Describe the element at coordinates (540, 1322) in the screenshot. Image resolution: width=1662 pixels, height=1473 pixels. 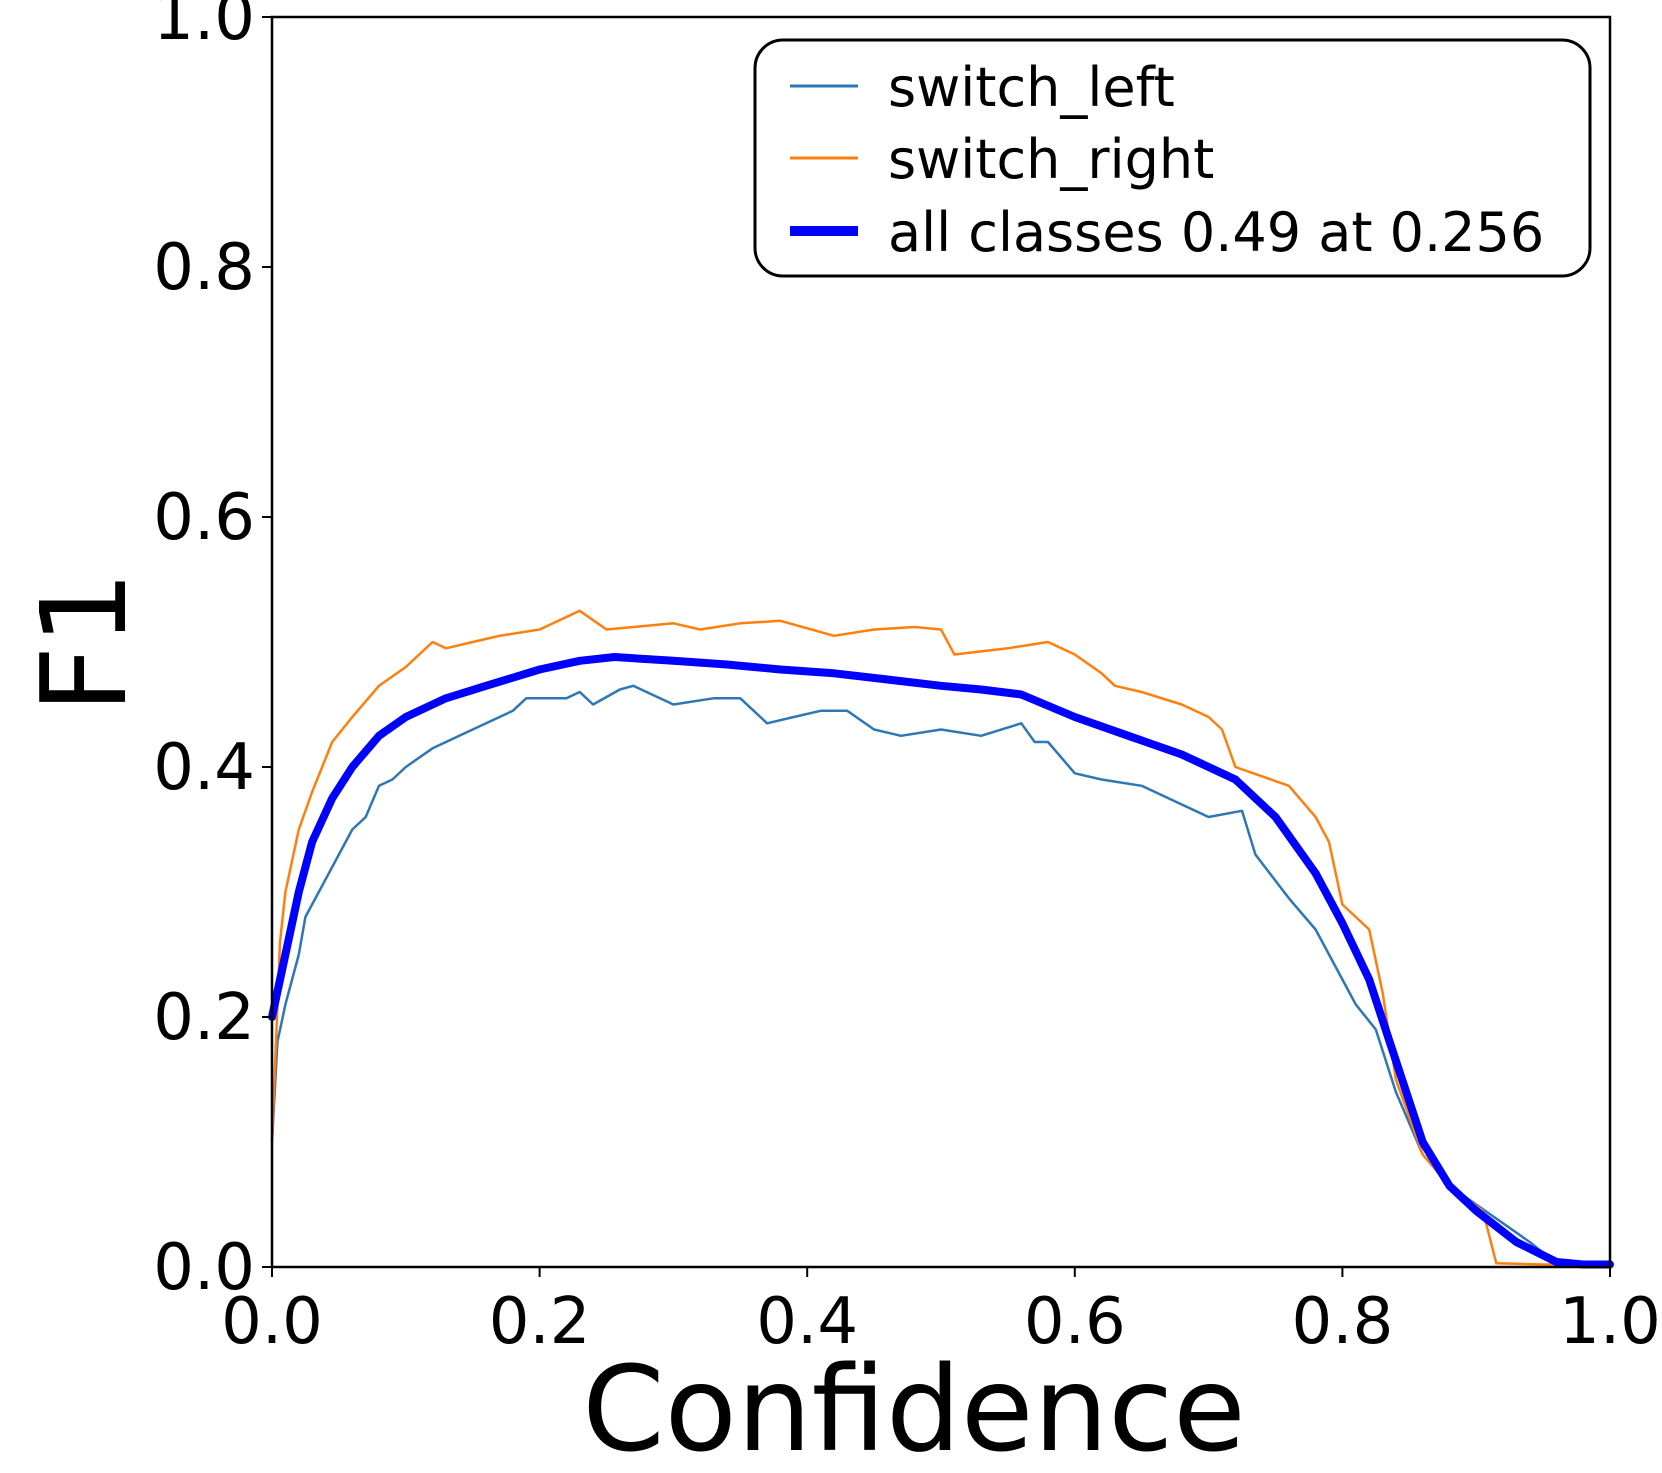
I see `x-tick-label: 0.2` at that location.